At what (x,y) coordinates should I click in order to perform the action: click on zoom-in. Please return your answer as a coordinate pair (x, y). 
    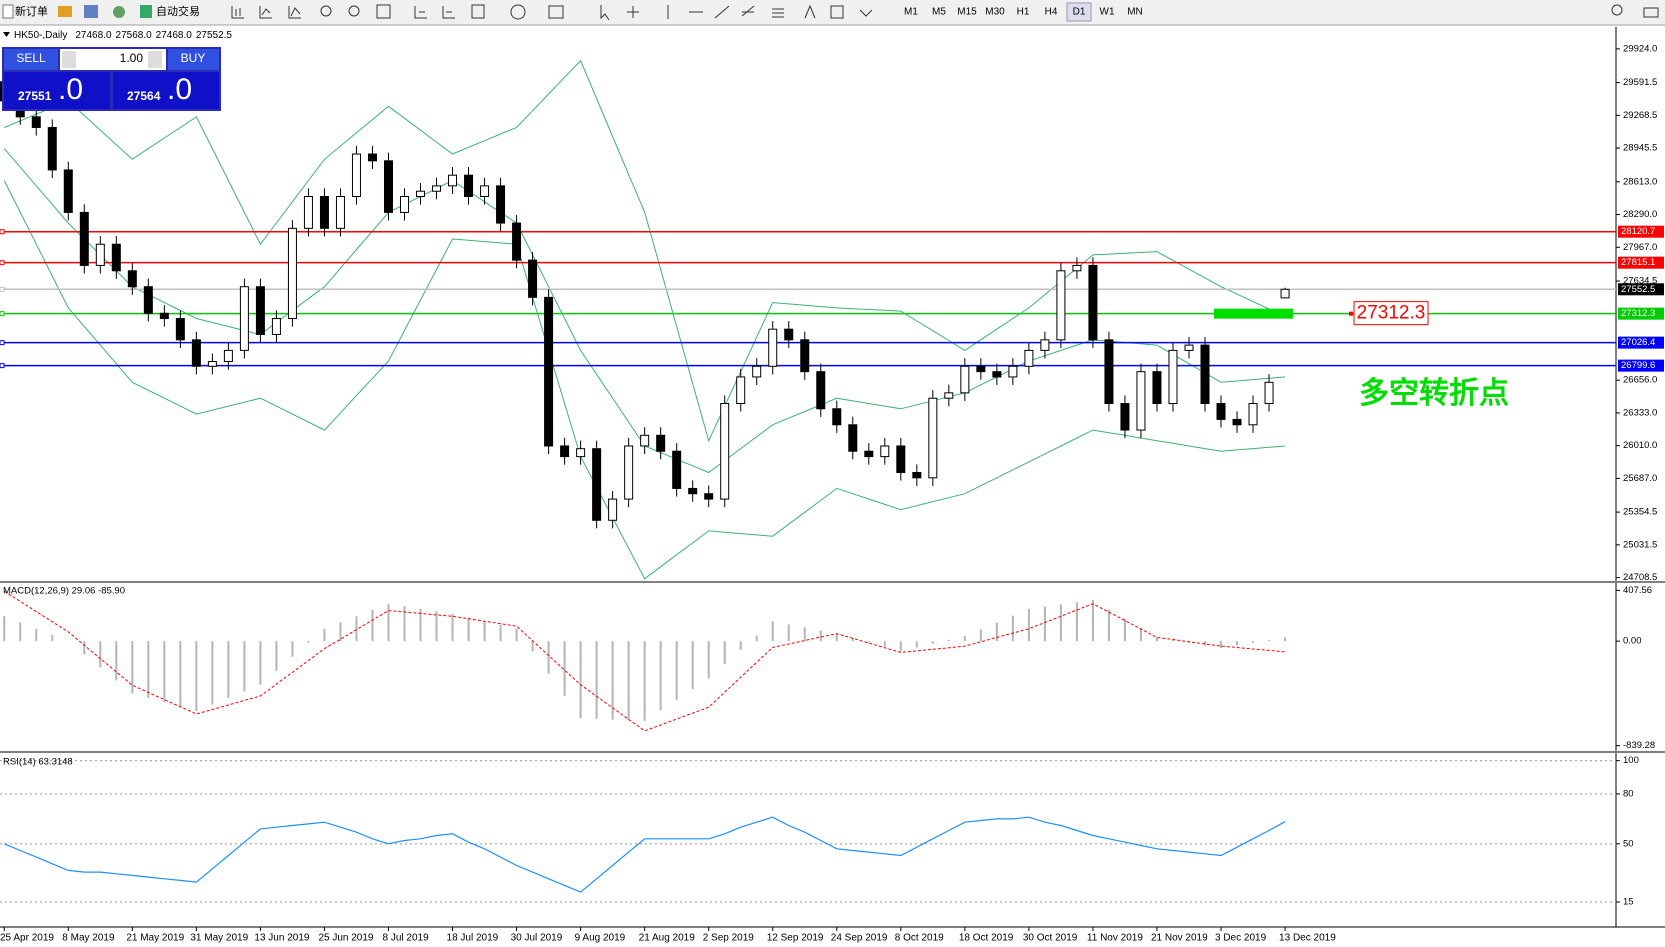
    Looking at the image, I should click on (326, 11).